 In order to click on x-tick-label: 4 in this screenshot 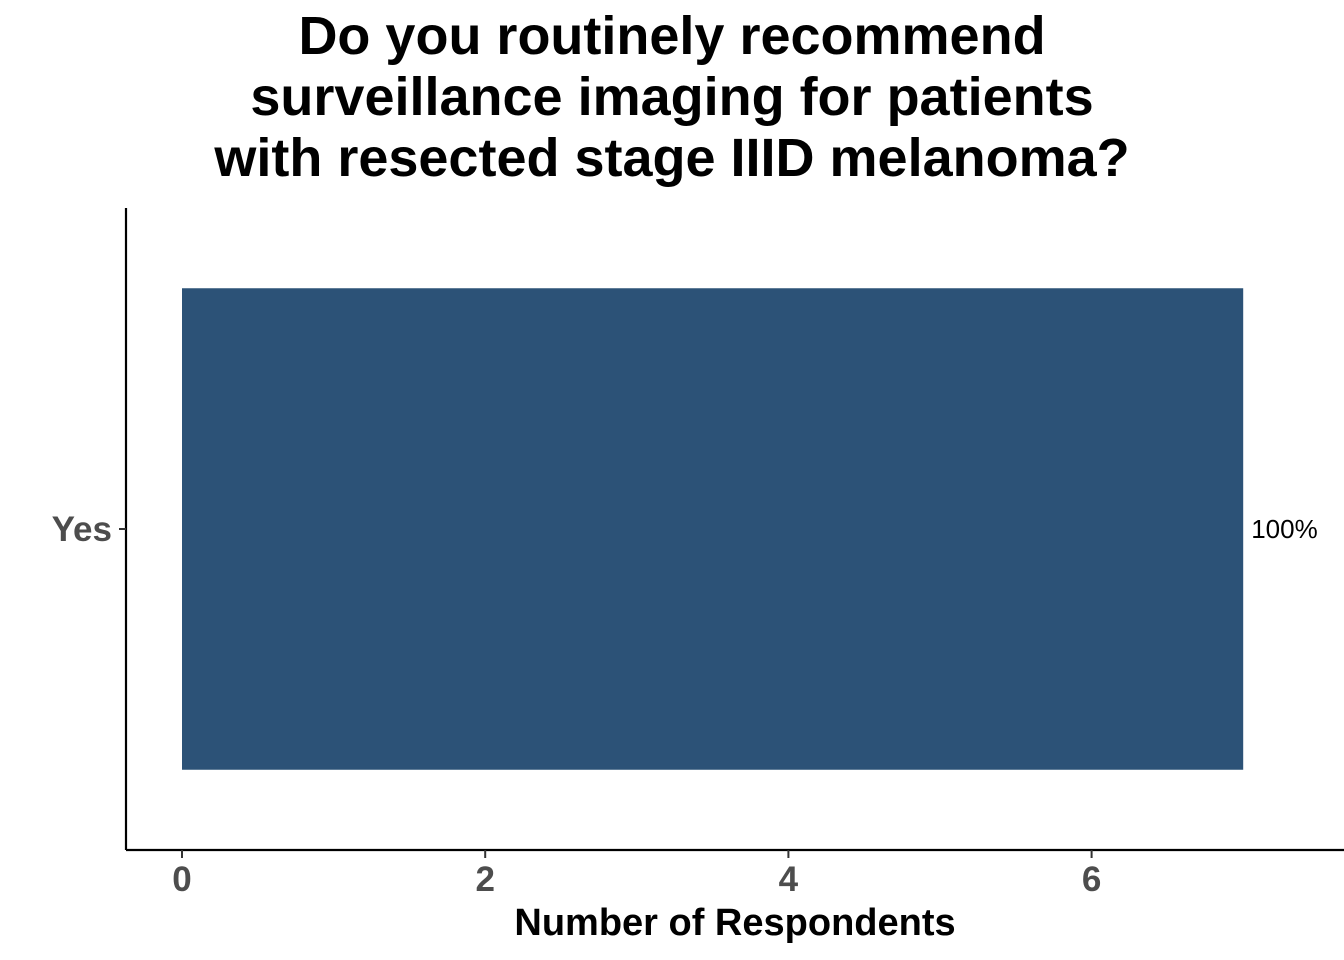, I will do `click(789, 879)`.